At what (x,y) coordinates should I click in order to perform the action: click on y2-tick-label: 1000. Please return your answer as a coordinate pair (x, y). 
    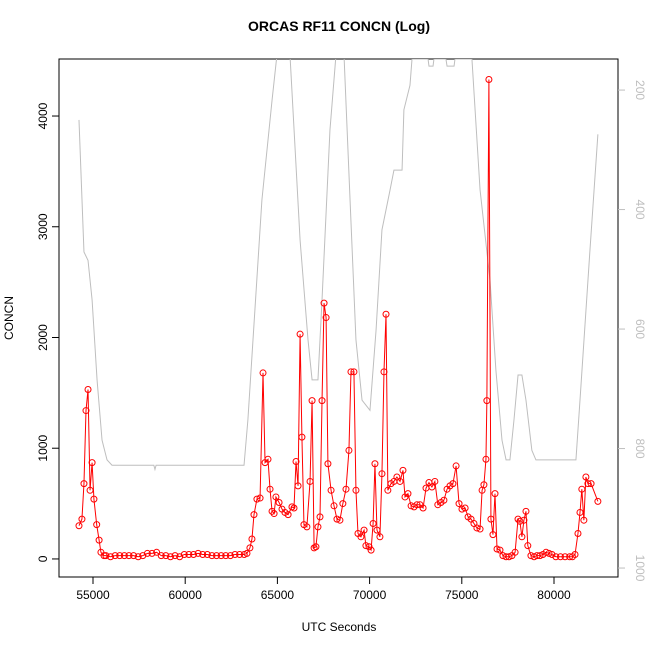
    Looking at the image, I should click on (640, 568).